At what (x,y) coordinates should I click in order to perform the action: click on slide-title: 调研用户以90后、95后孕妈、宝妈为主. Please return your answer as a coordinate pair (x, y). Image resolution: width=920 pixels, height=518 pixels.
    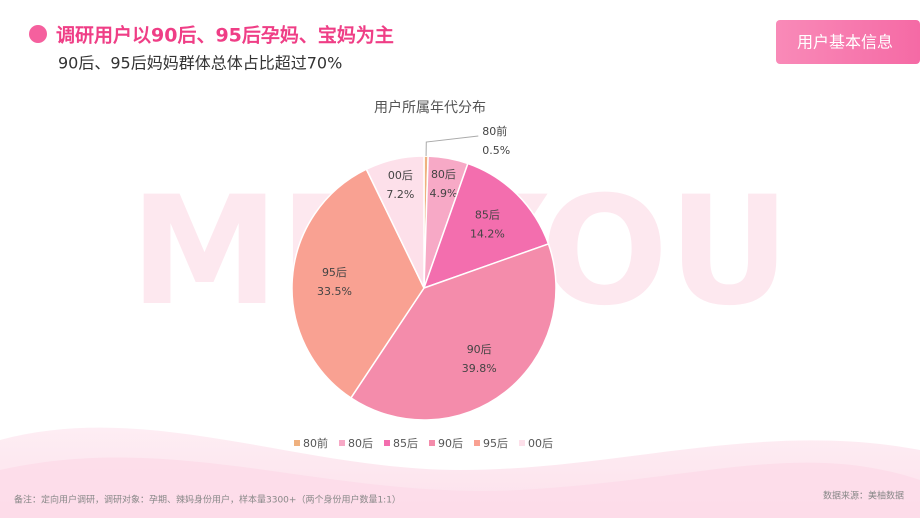
    Looking at the image, I should click on (225, 35).